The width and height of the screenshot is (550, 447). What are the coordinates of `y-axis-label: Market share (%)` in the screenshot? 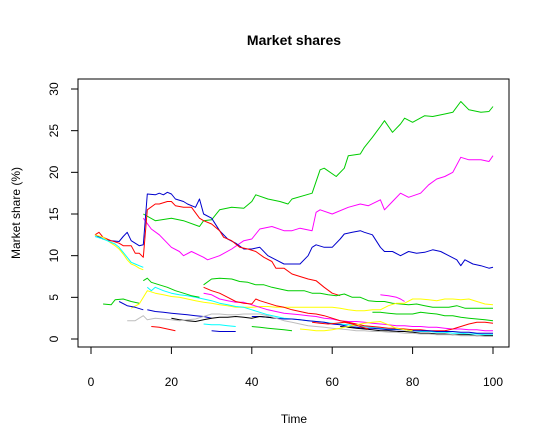 It's located at (16, 213).